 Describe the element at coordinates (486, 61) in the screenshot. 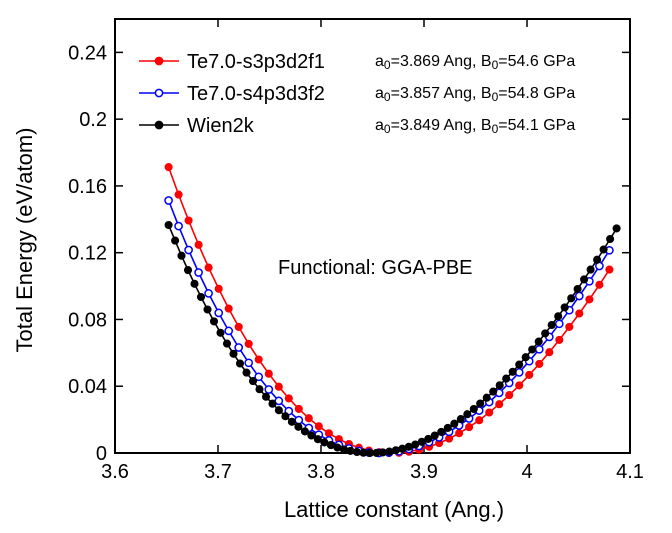

I see `legend-param-b-label: B` at that location.